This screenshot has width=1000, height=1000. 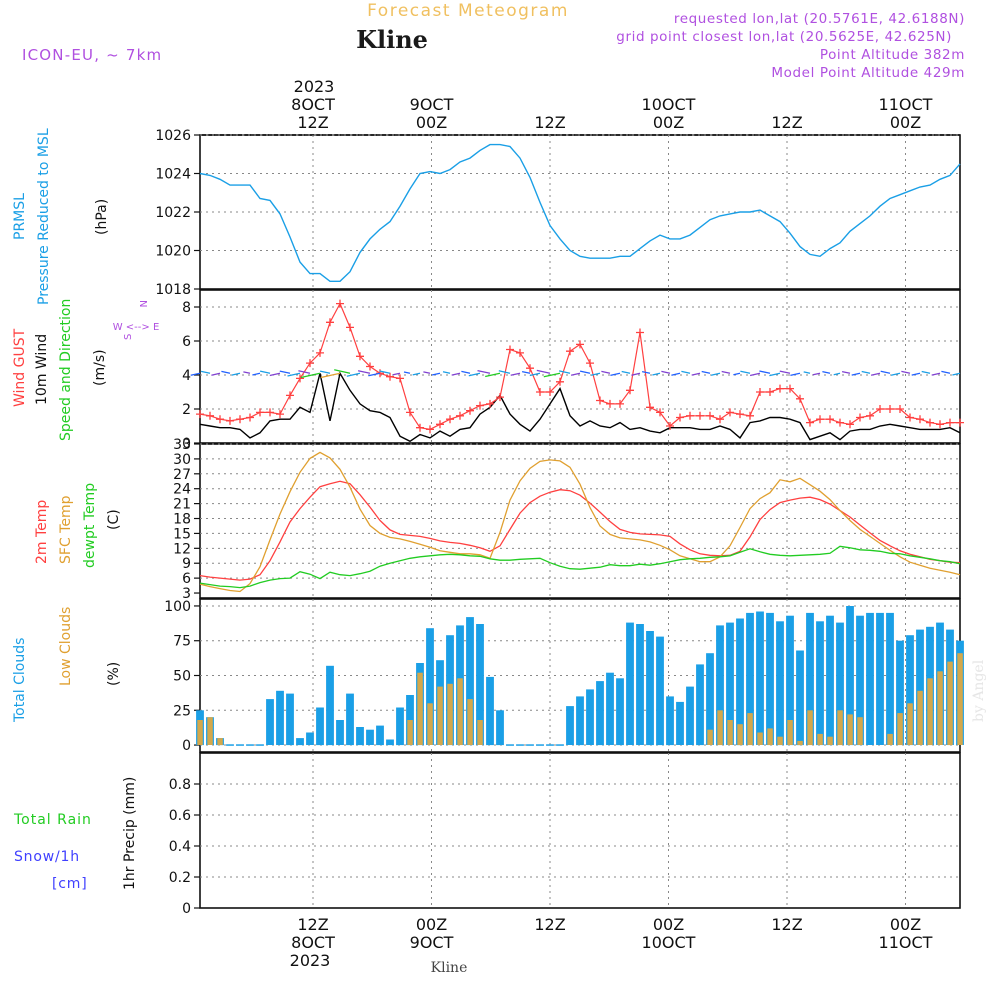 What do you see at coordinates (182, 445) in the screenshot?
I see `y-tick-label: 33` at bounding box center [182, 445].